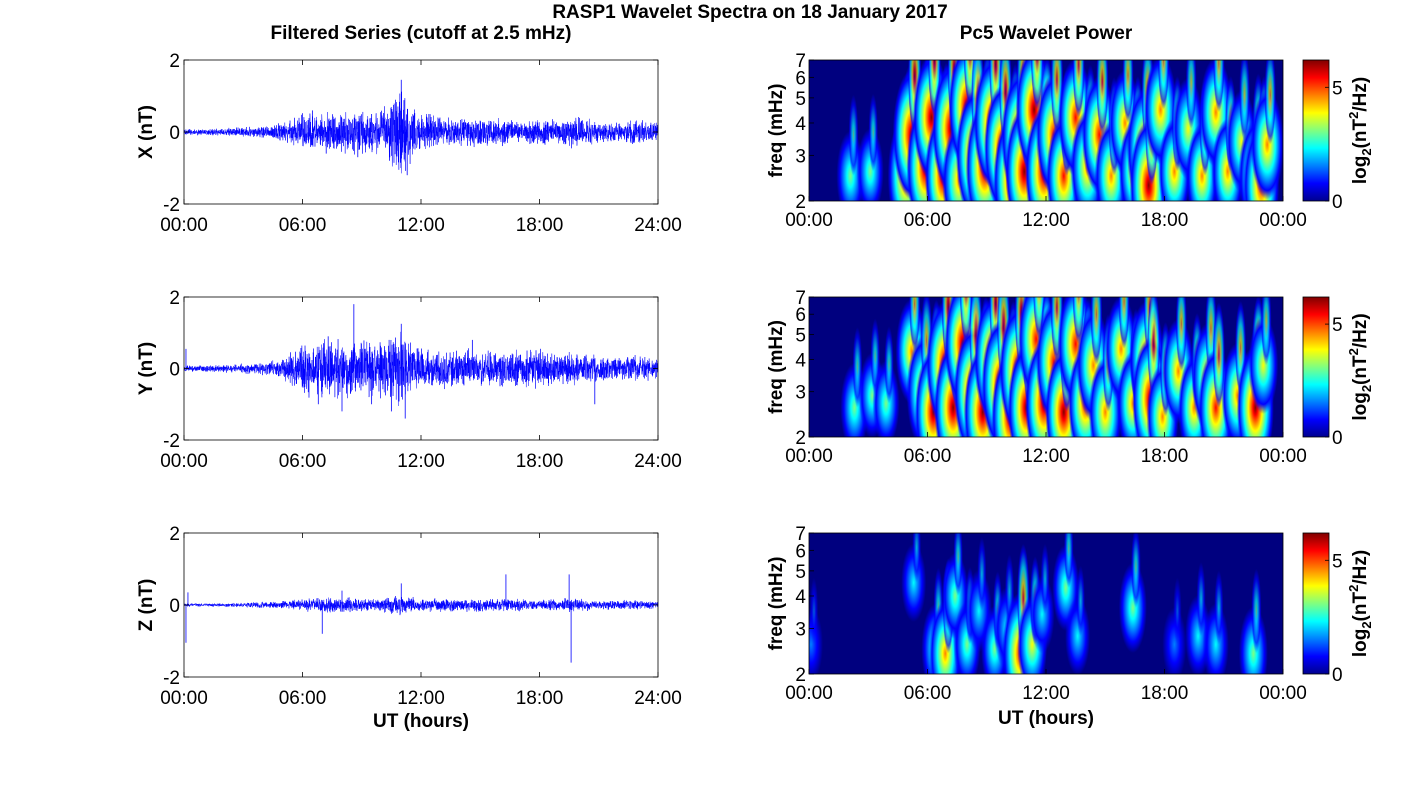 Image resolution: width=1418 pixels, height=788 pixels. Describe the element at coordinates (1038, 603) in the screenshot. I see `z-wavelet-blobs` at that location.